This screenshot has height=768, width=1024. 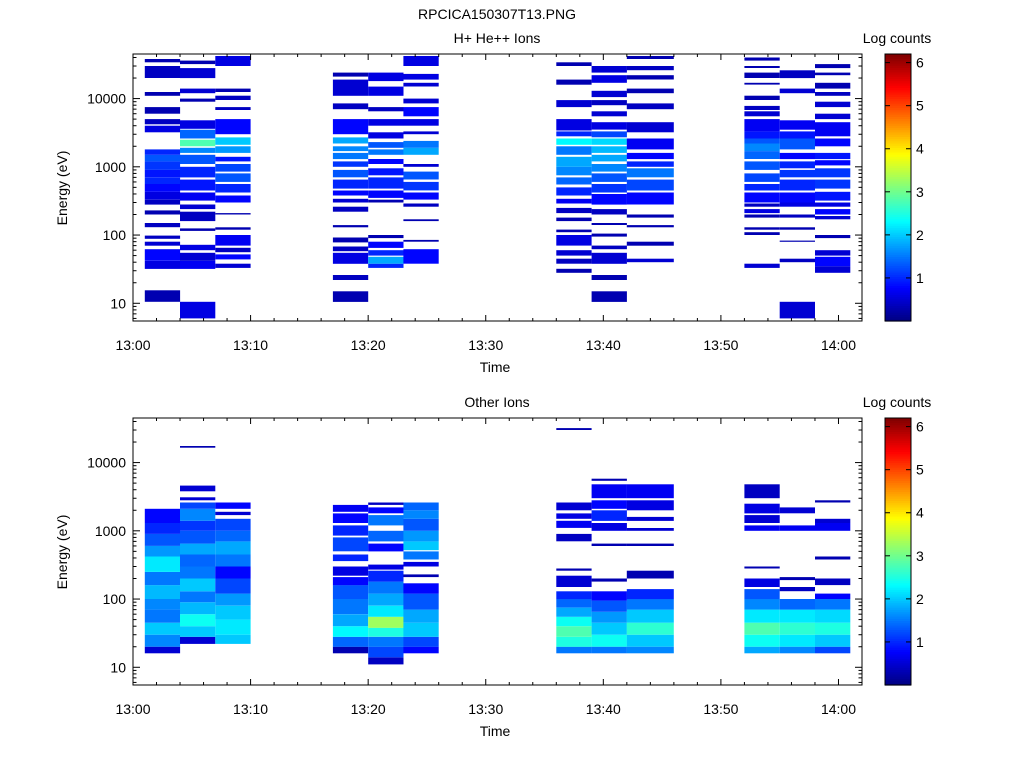 I want to click on heatmap-cell-p1-c5-b16, so click(x=421, y=61).